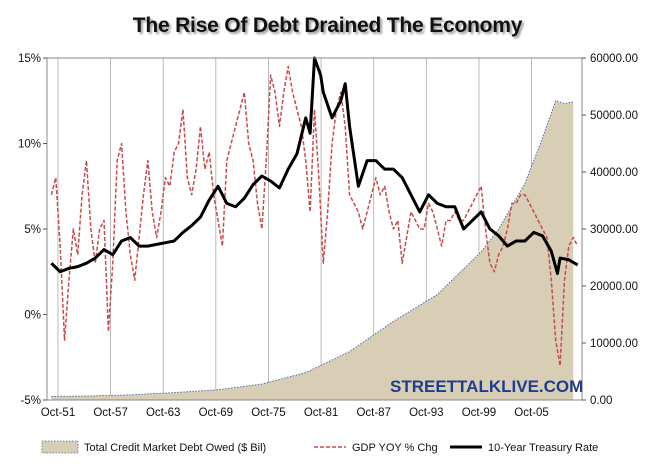 The image size is (655, 468). I want to click on x-tick-label: Oct-51, so click(58, 413).